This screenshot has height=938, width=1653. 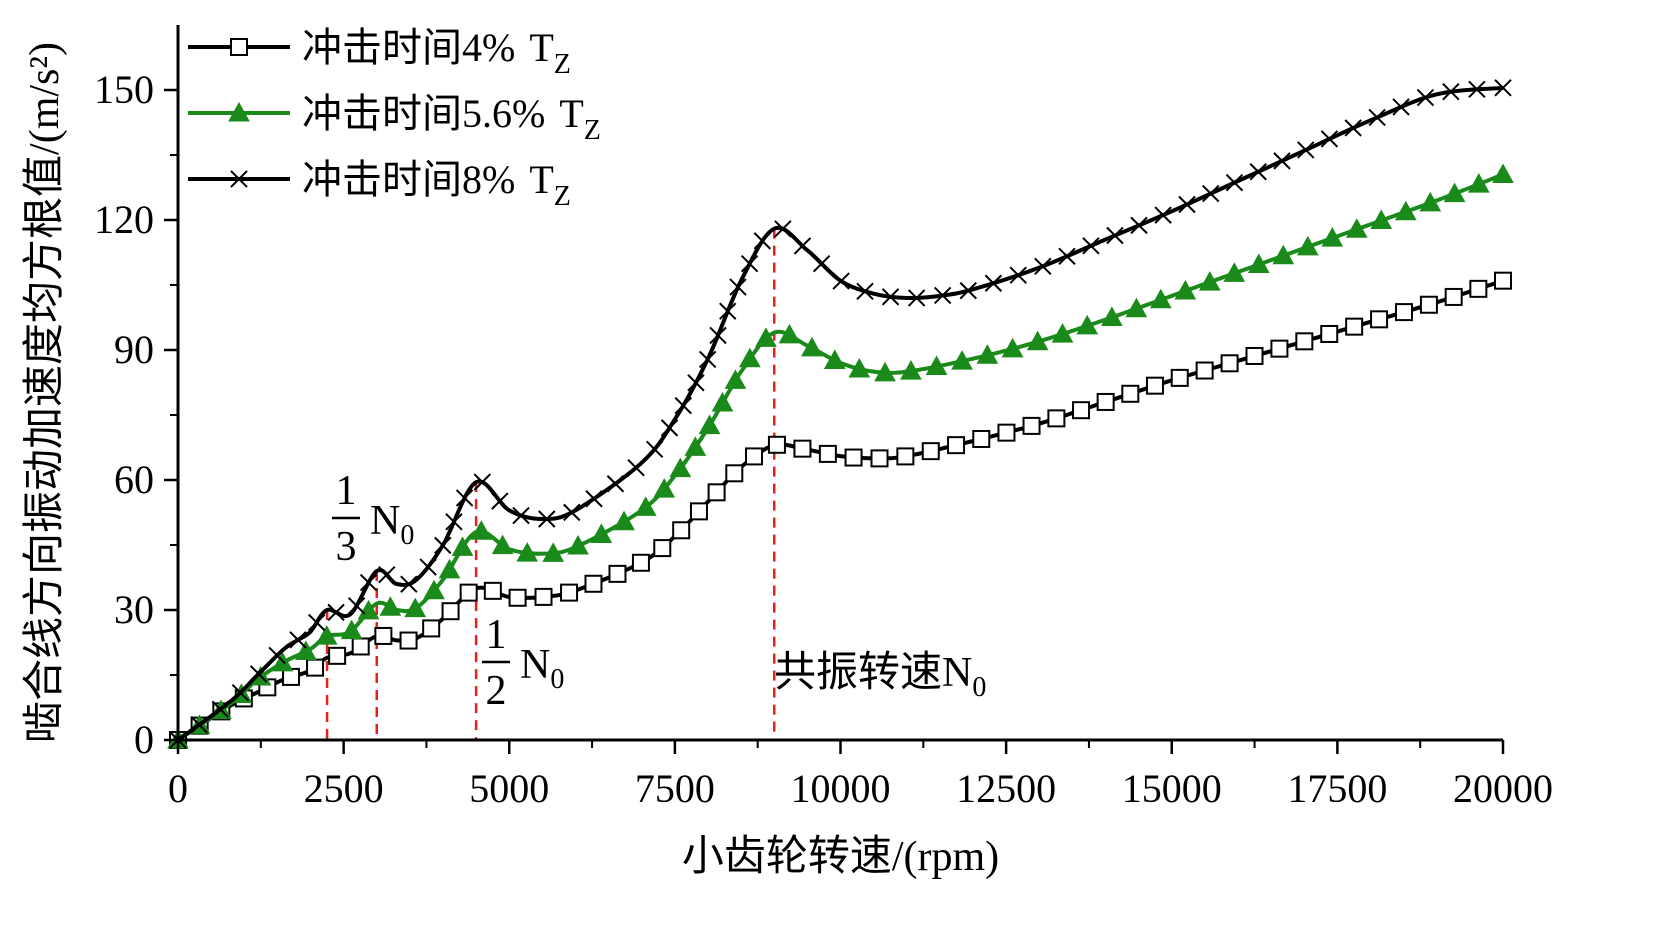 What do you see at coordinates (134, 349) in the screenshot?
I see `y-tick-label: 90` at bounding box center [134, 349].